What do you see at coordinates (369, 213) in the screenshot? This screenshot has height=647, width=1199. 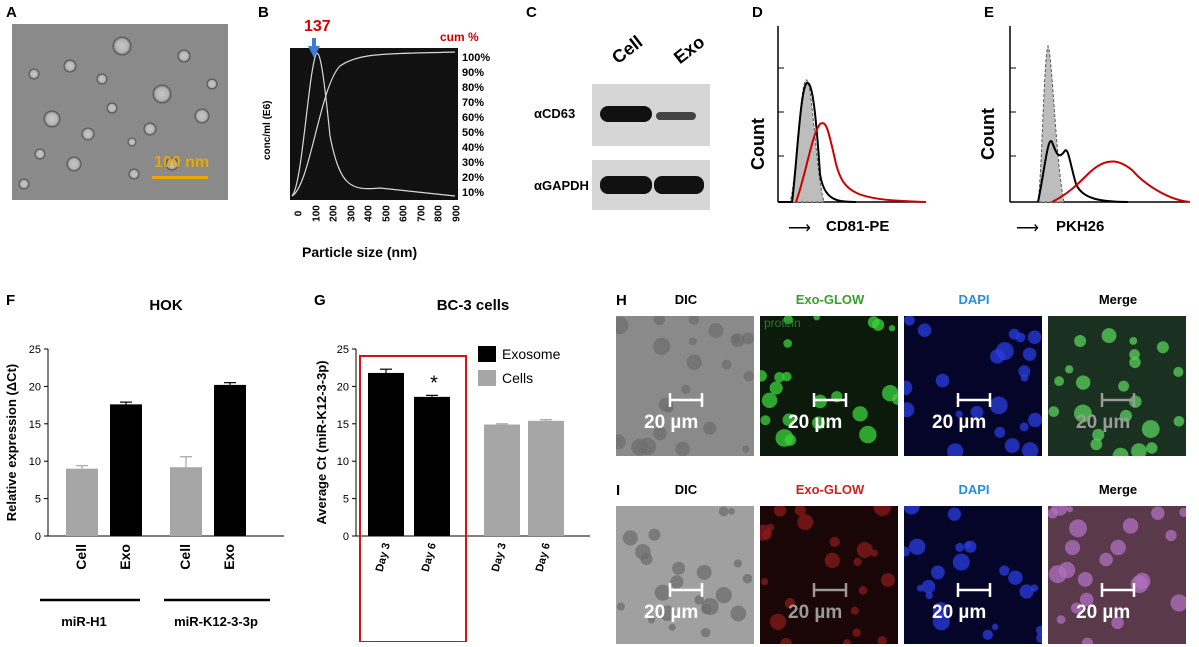 I see `nta-xtick: 400` at bounding box center [369, 213].